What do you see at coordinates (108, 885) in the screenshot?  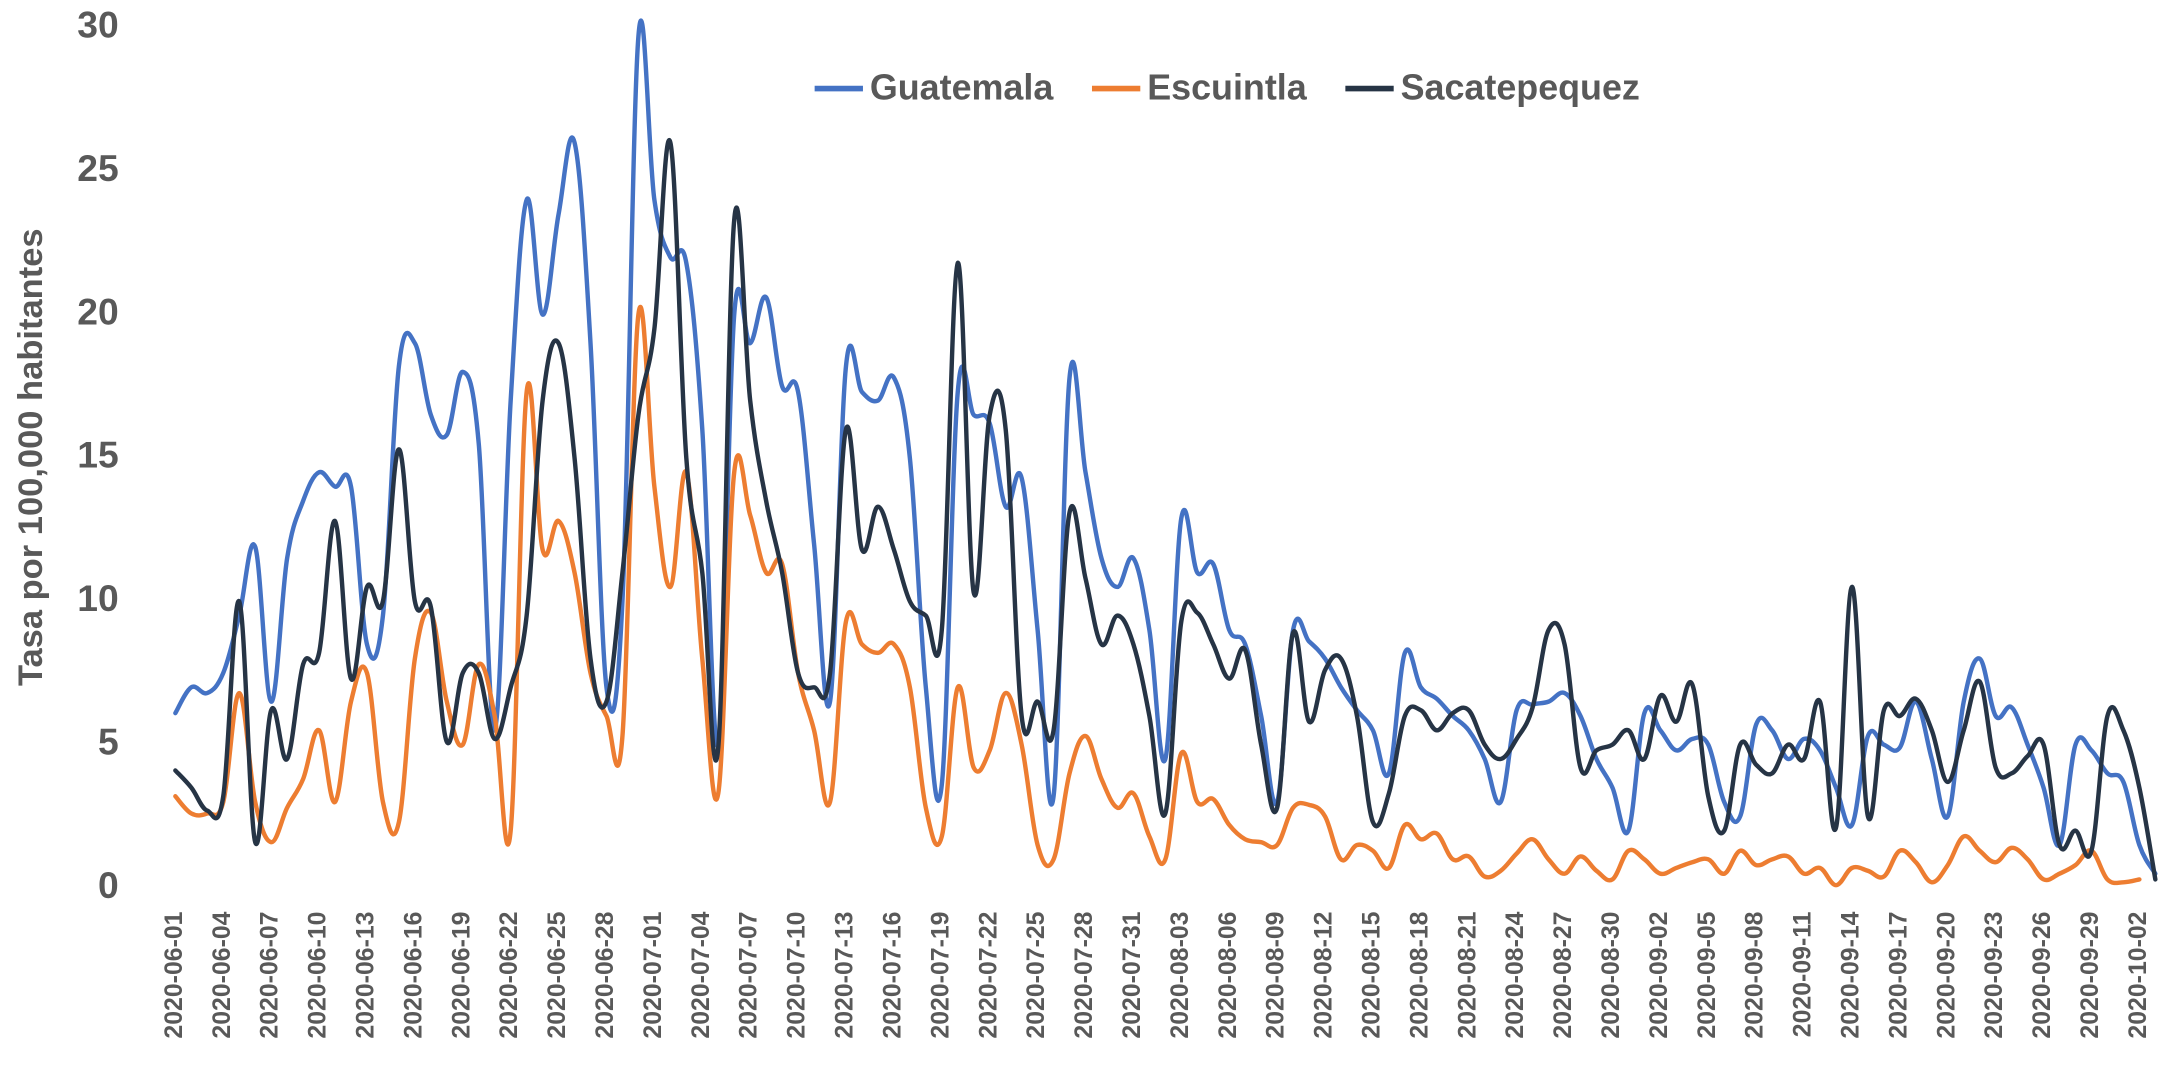 I see `y-tick-label: 0` at bounding box center [108, 885].